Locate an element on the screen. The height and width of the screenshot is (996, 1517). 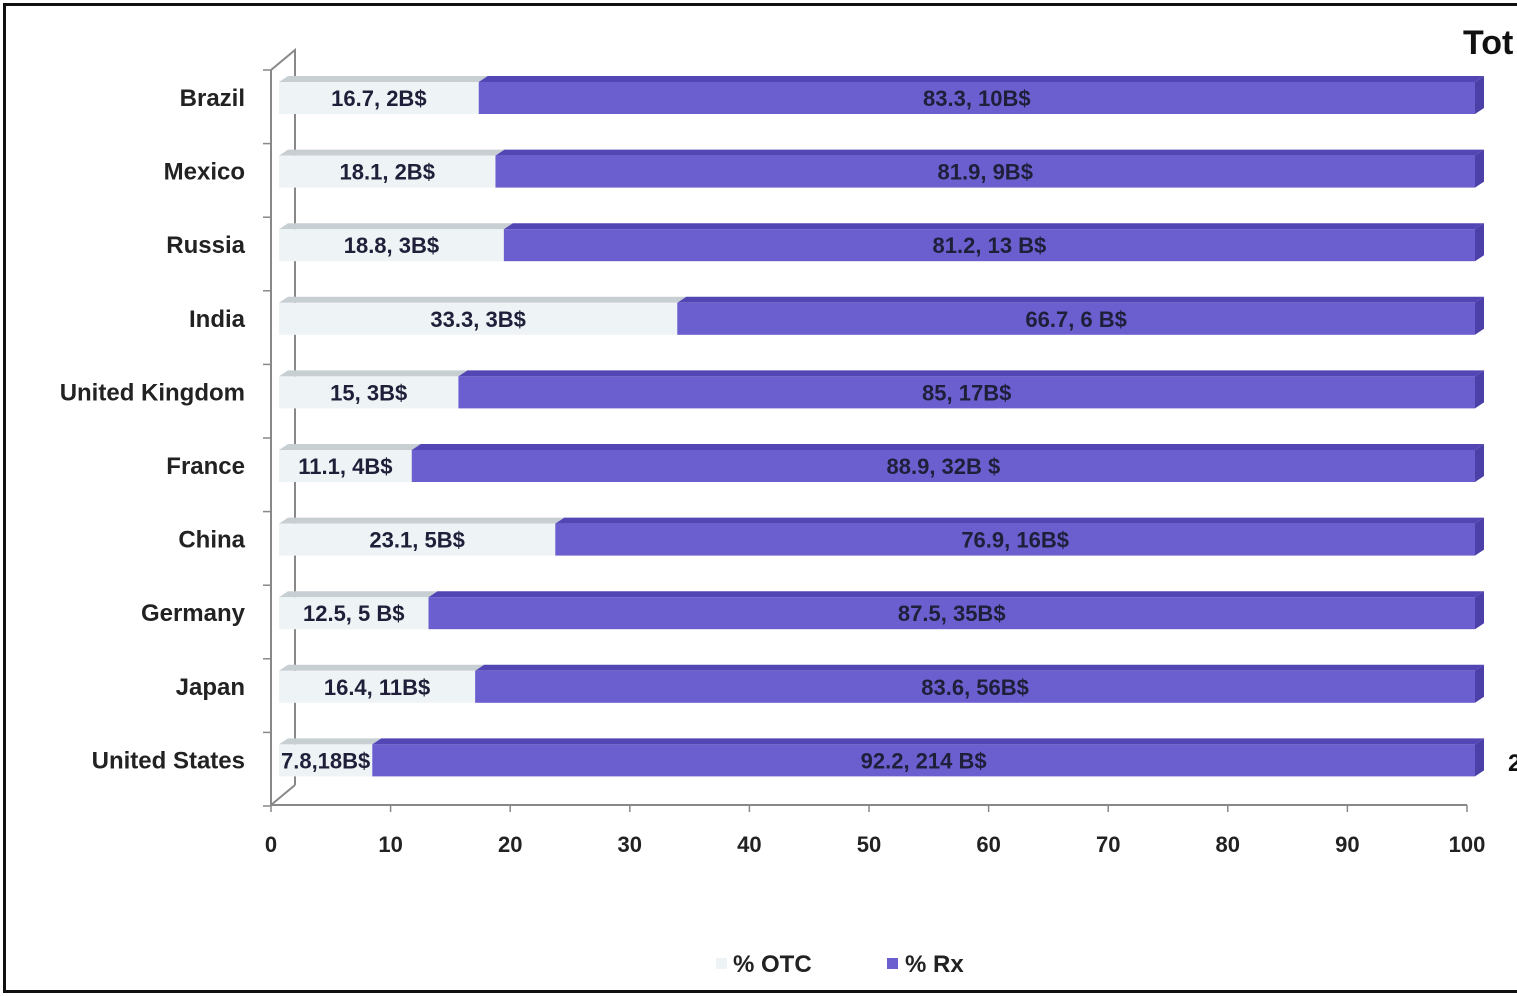
legend-label-rx: % Rx is located at coordinates (934, 964).